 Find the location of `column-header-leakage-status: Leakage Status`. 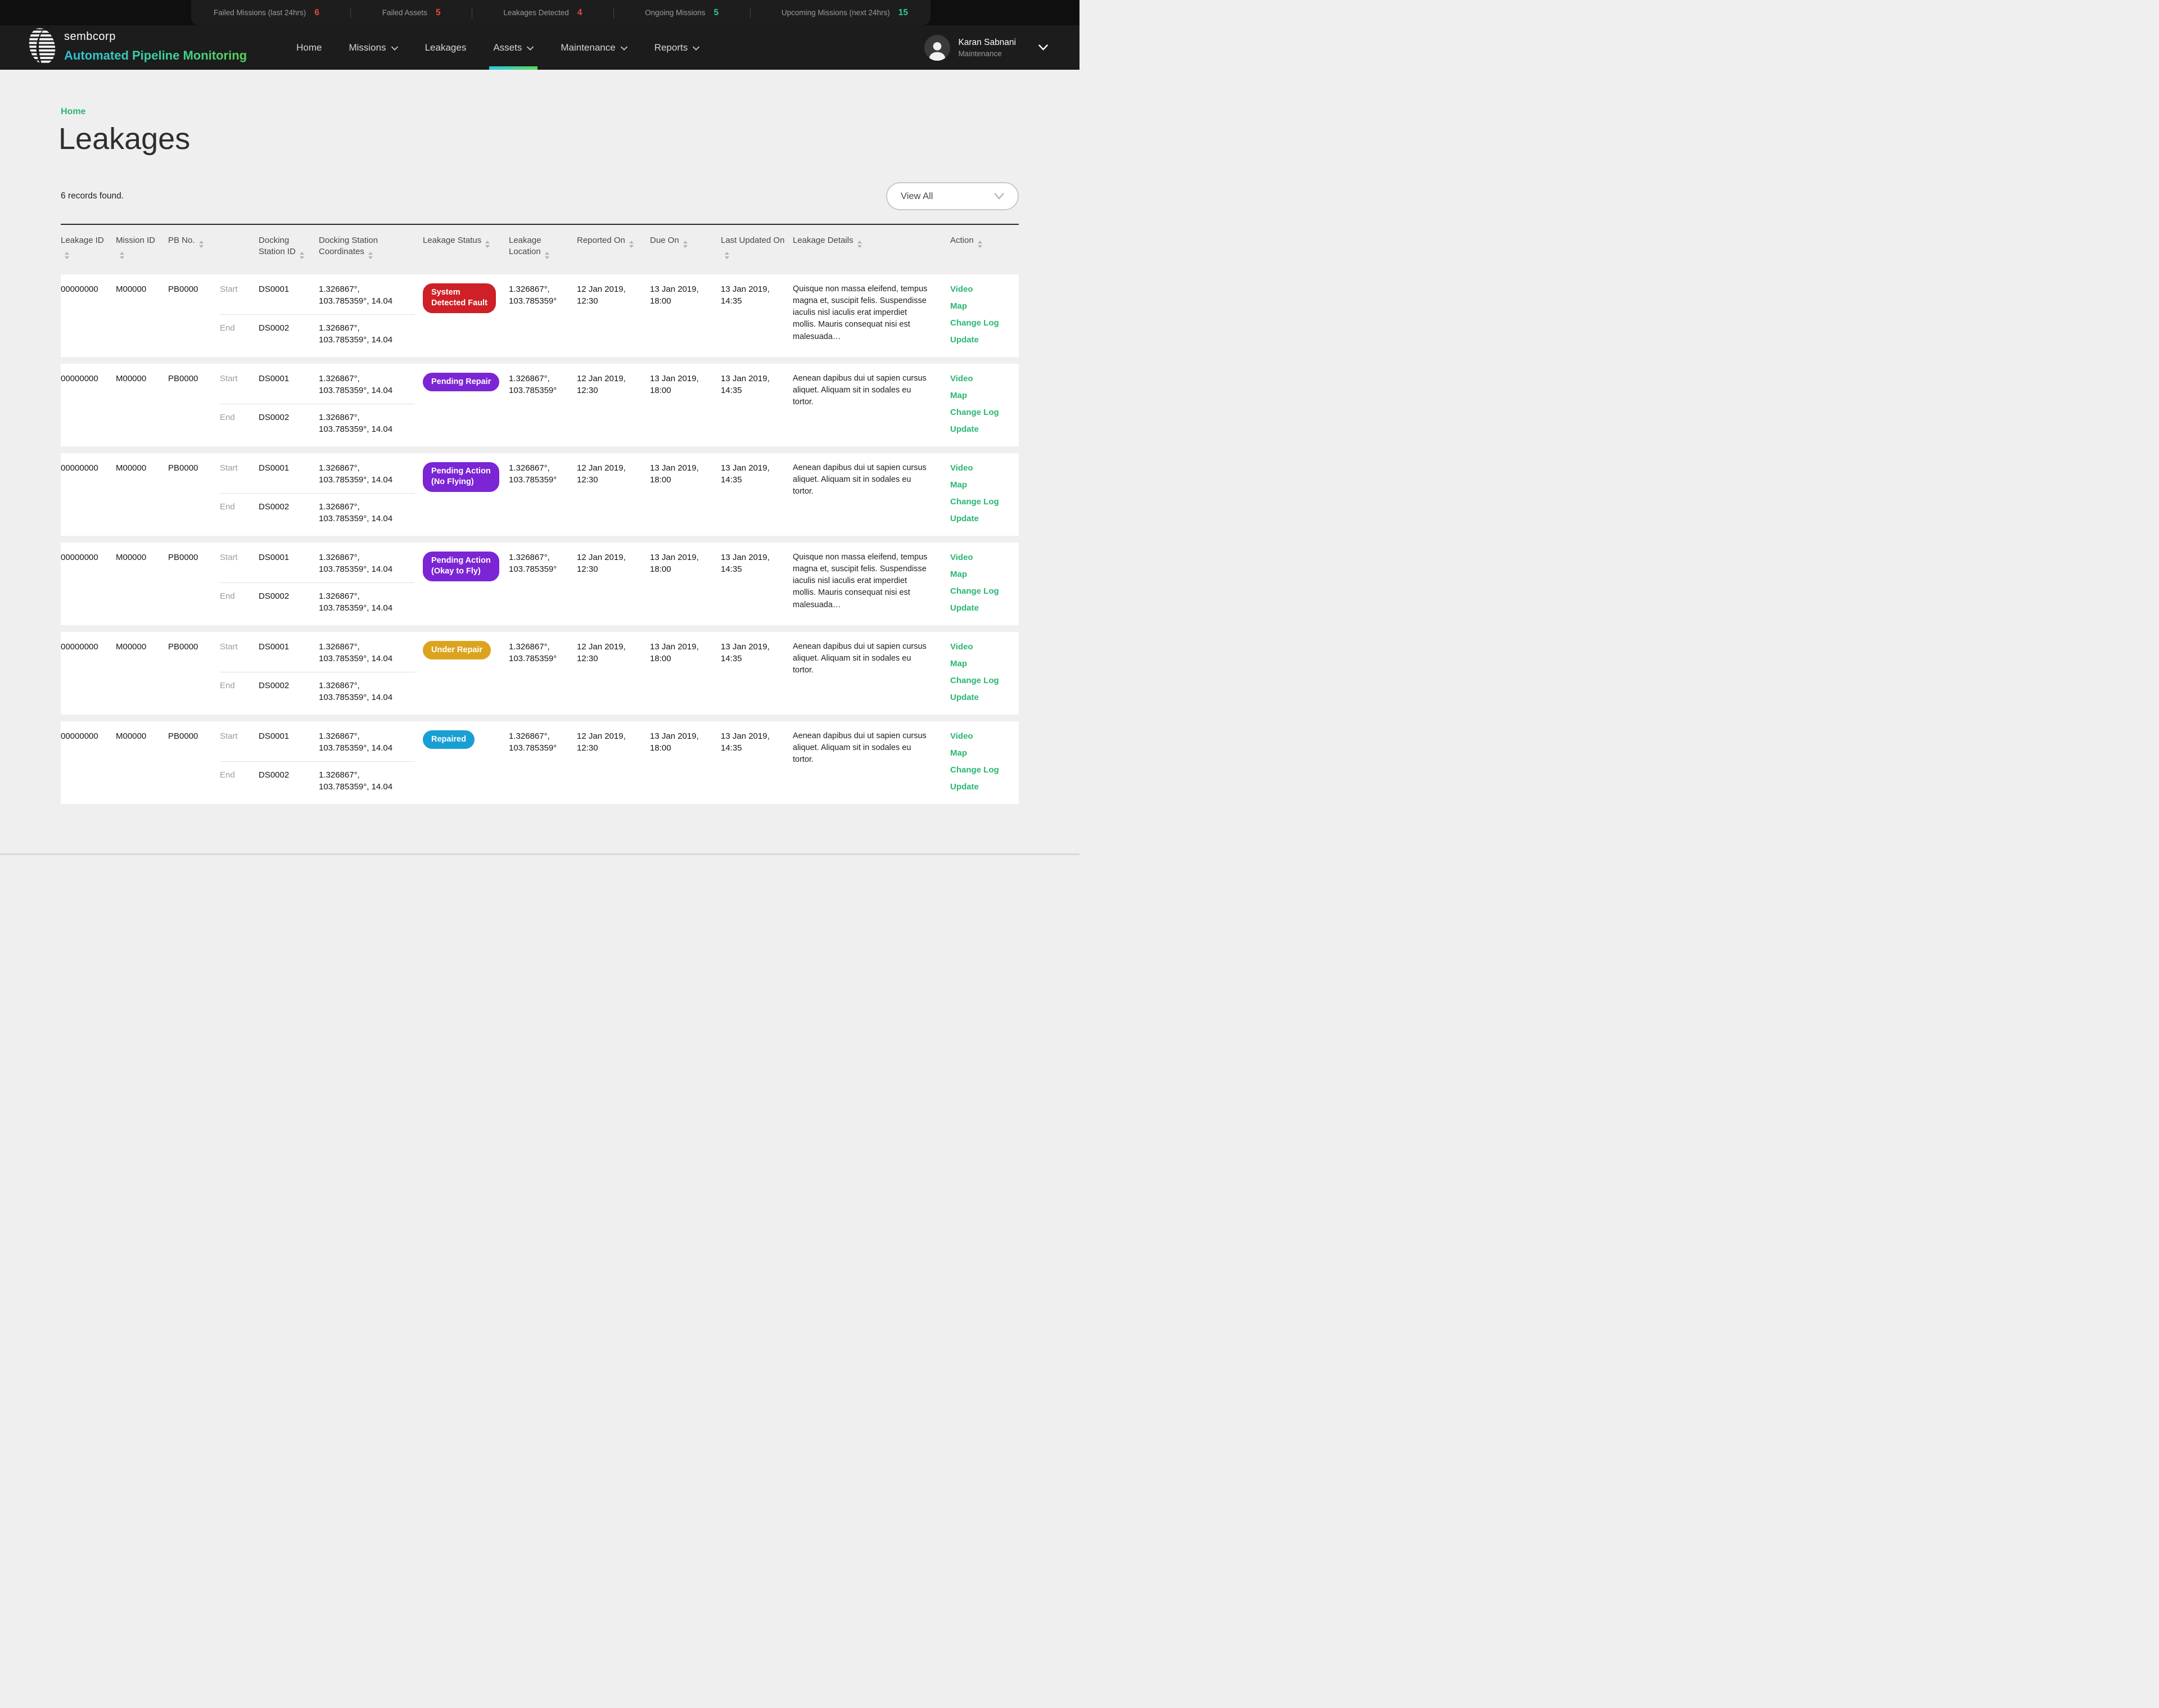

column-header-leakage-status: Leakage Status is located at coordinates (466, 255).